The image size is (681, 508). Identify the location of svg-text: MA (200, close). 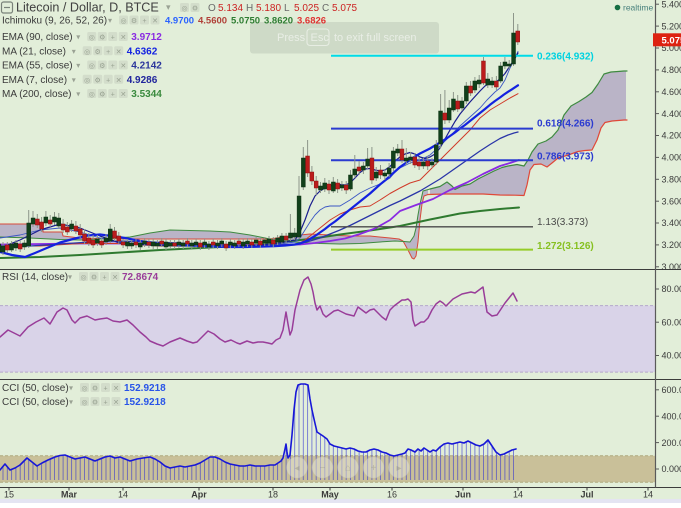
(36, 94).